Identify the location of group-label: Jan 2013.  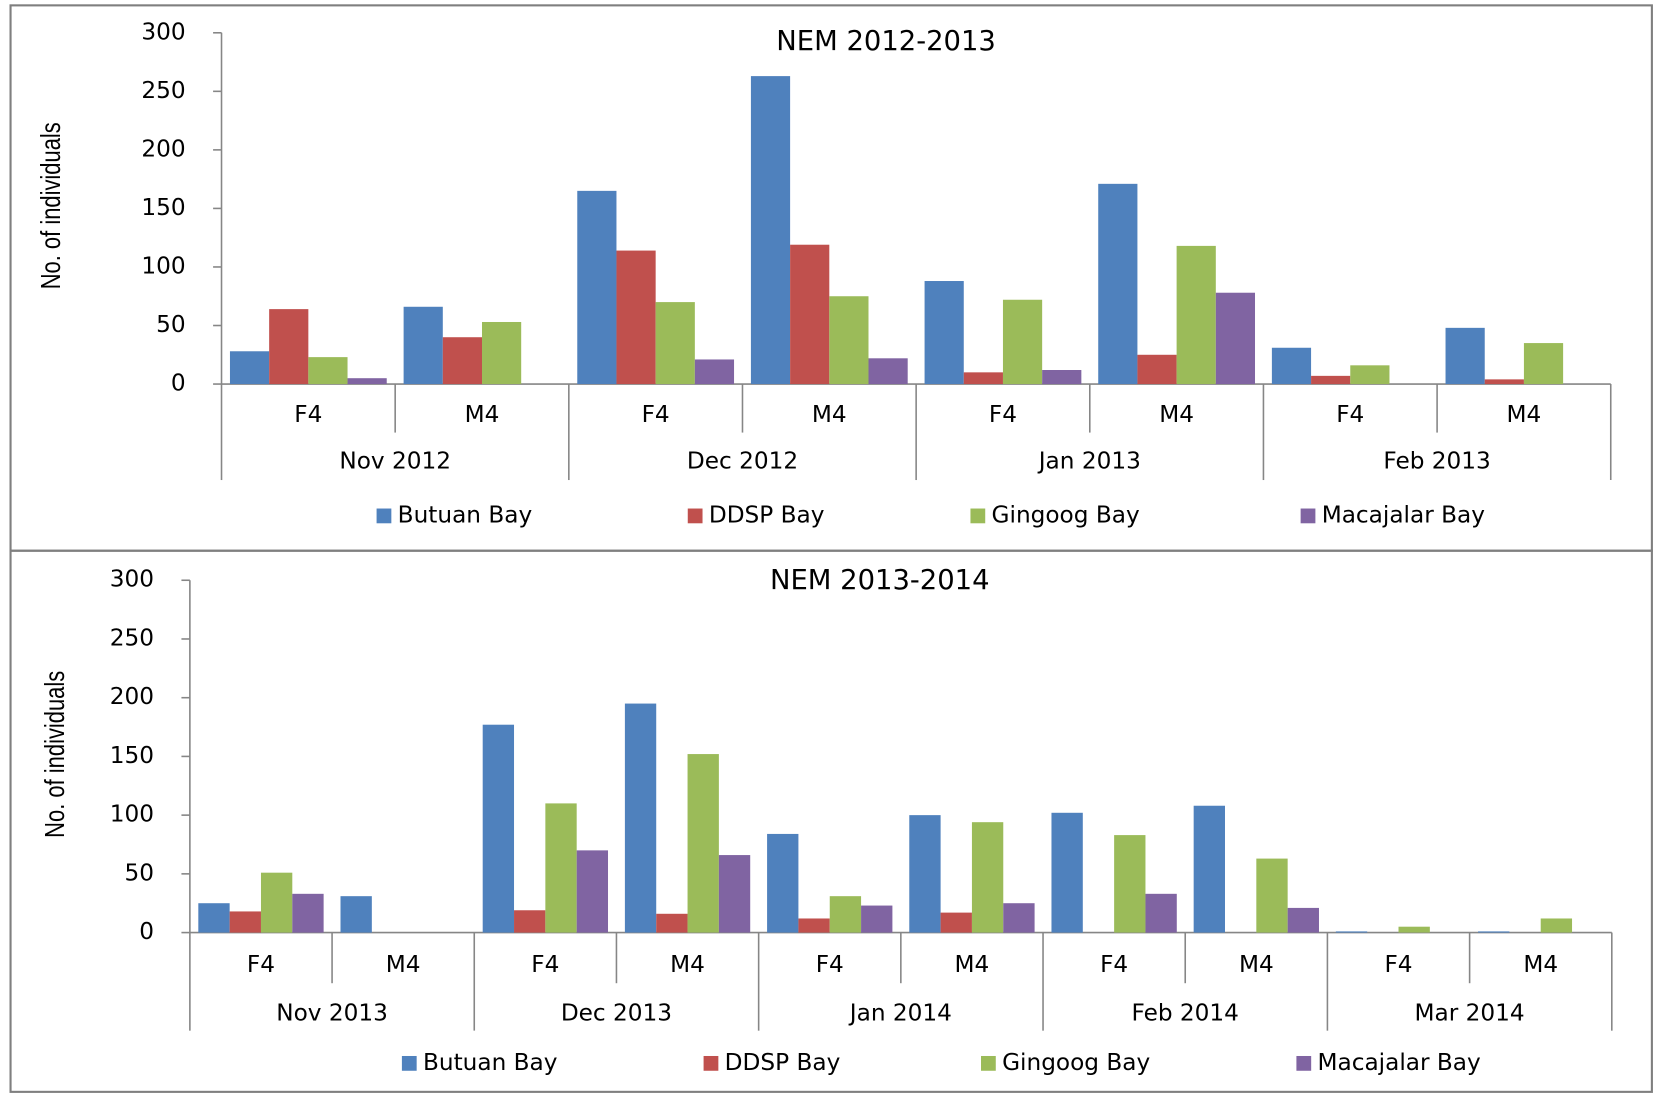
(1089, 461).